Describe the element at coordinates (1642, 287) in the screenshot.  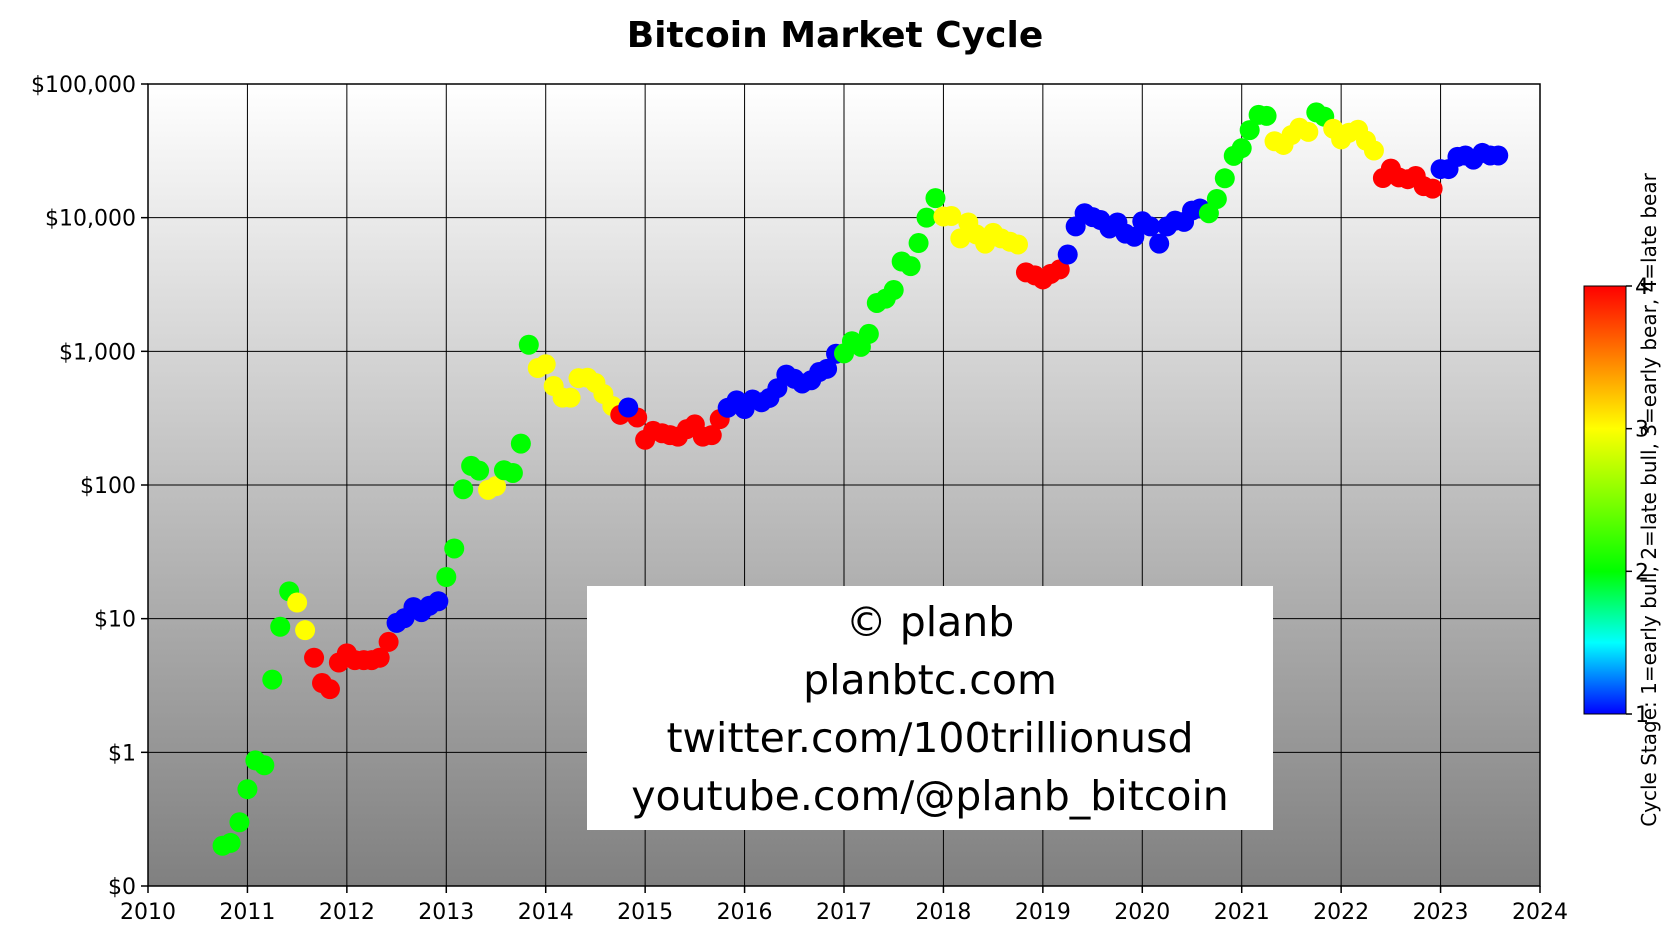
I see `colorbar-tick-label: 4` at that location.